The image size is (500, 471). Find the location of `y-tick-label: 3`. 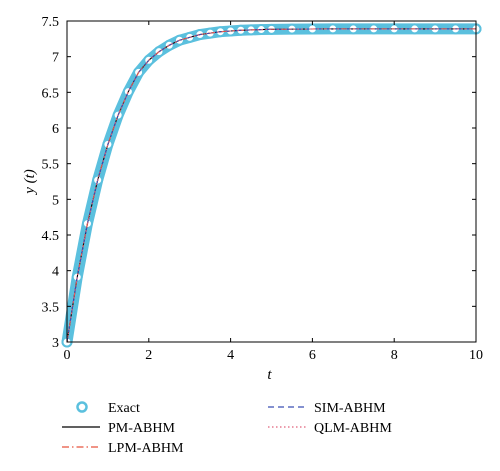

y-tick-label: 3 is located at coordinates (55, 343).